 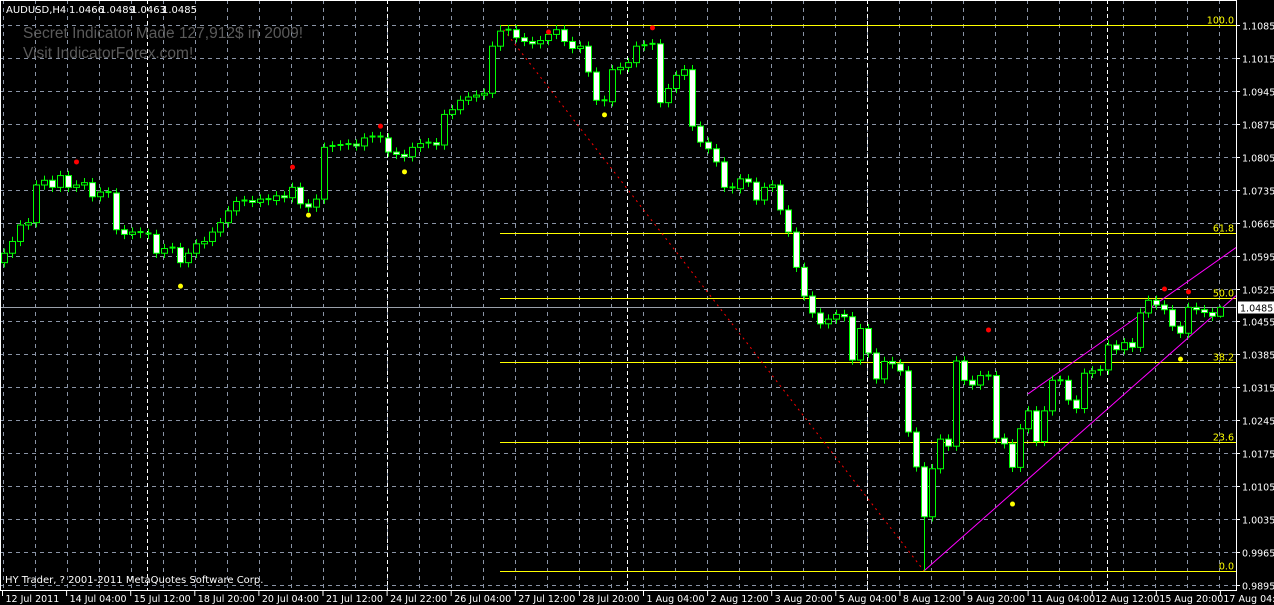 I want to click on price-tick-label: 1.1085, so click(x=1258, y=27).